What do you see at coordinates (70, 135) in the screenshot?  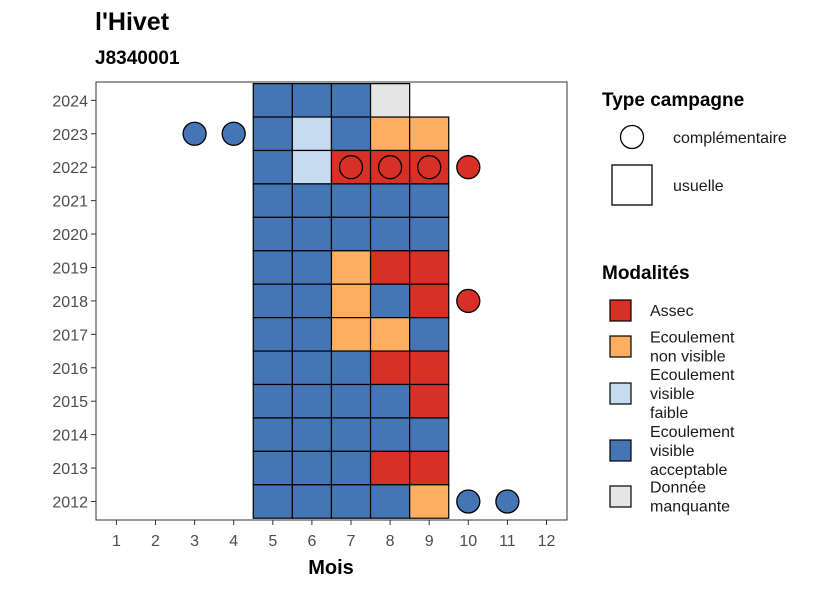 I see `y-tick-label-2023: 2023` at bounding box center [70, 135].